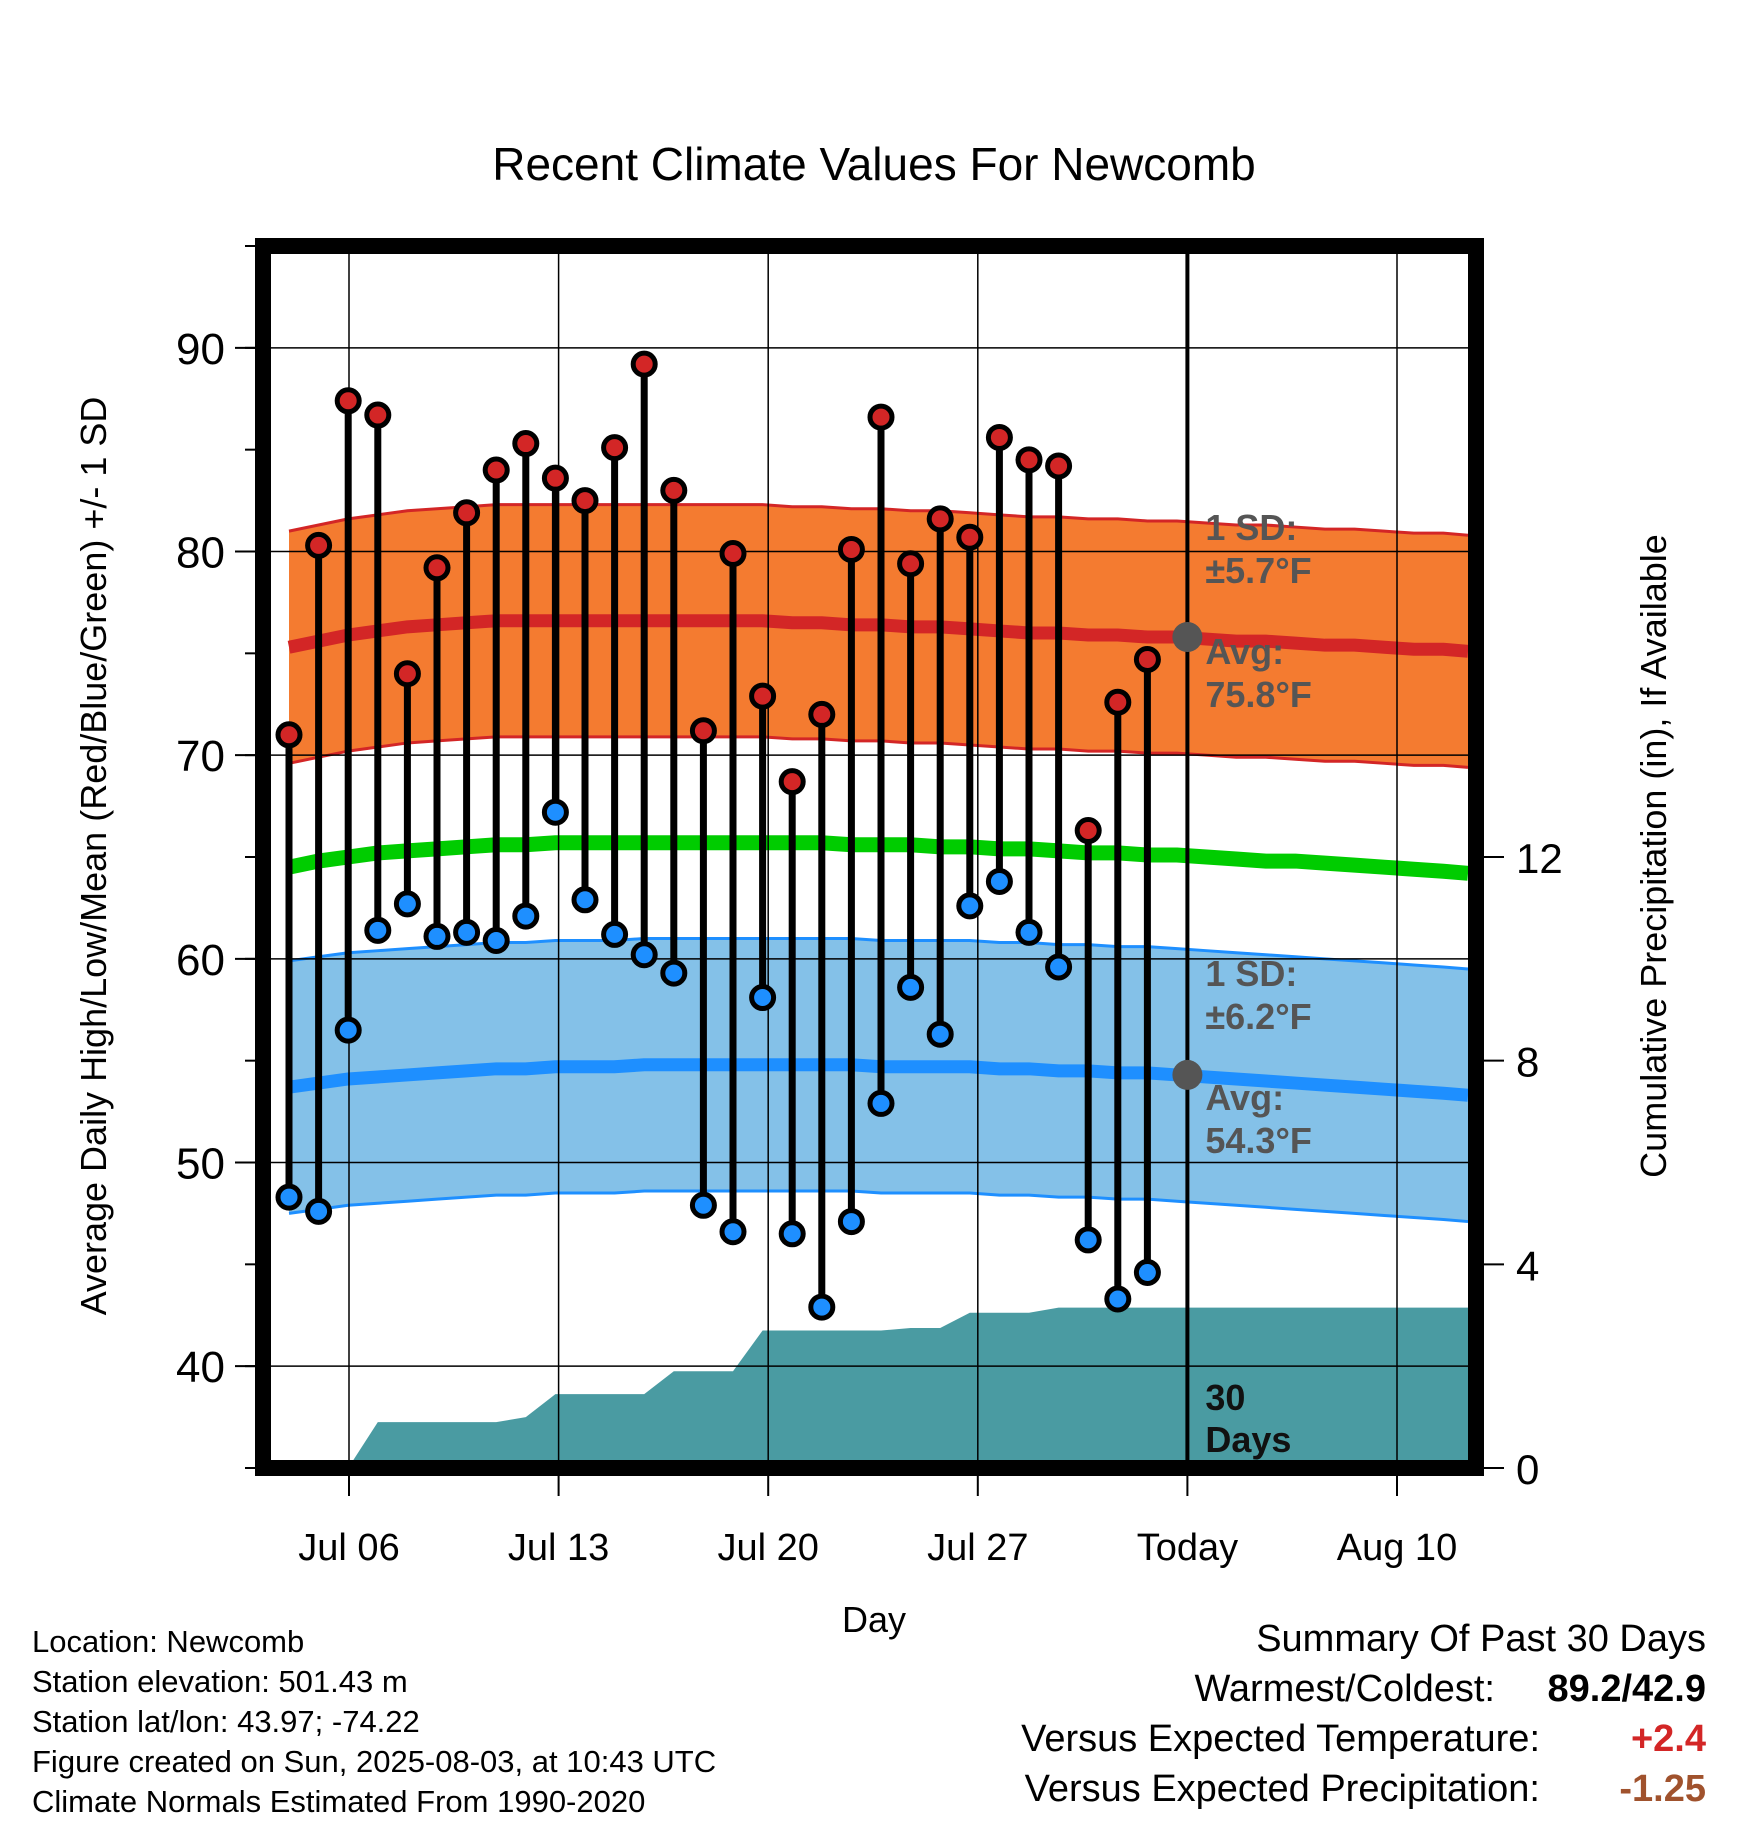 The height and width of the screenshot is (1828, 1748). I want to click on x-tick-label: Jul 13, so click(558, 1548).